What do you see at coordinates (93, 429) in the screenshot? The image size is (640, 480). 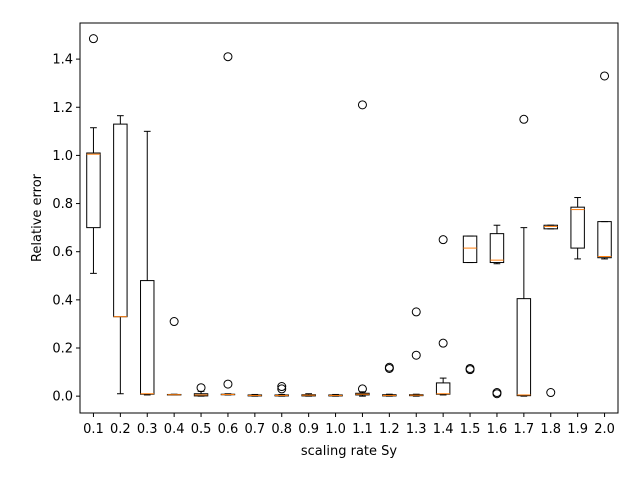 I see `x-tick-label: 0.1` at bounding box center [93, 429].